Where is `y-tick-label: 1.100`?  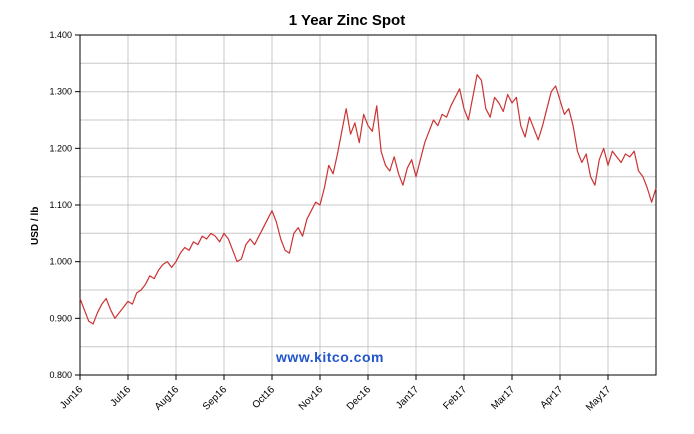
y-tick-label: 1.100 is located at coordinates (60, 205).